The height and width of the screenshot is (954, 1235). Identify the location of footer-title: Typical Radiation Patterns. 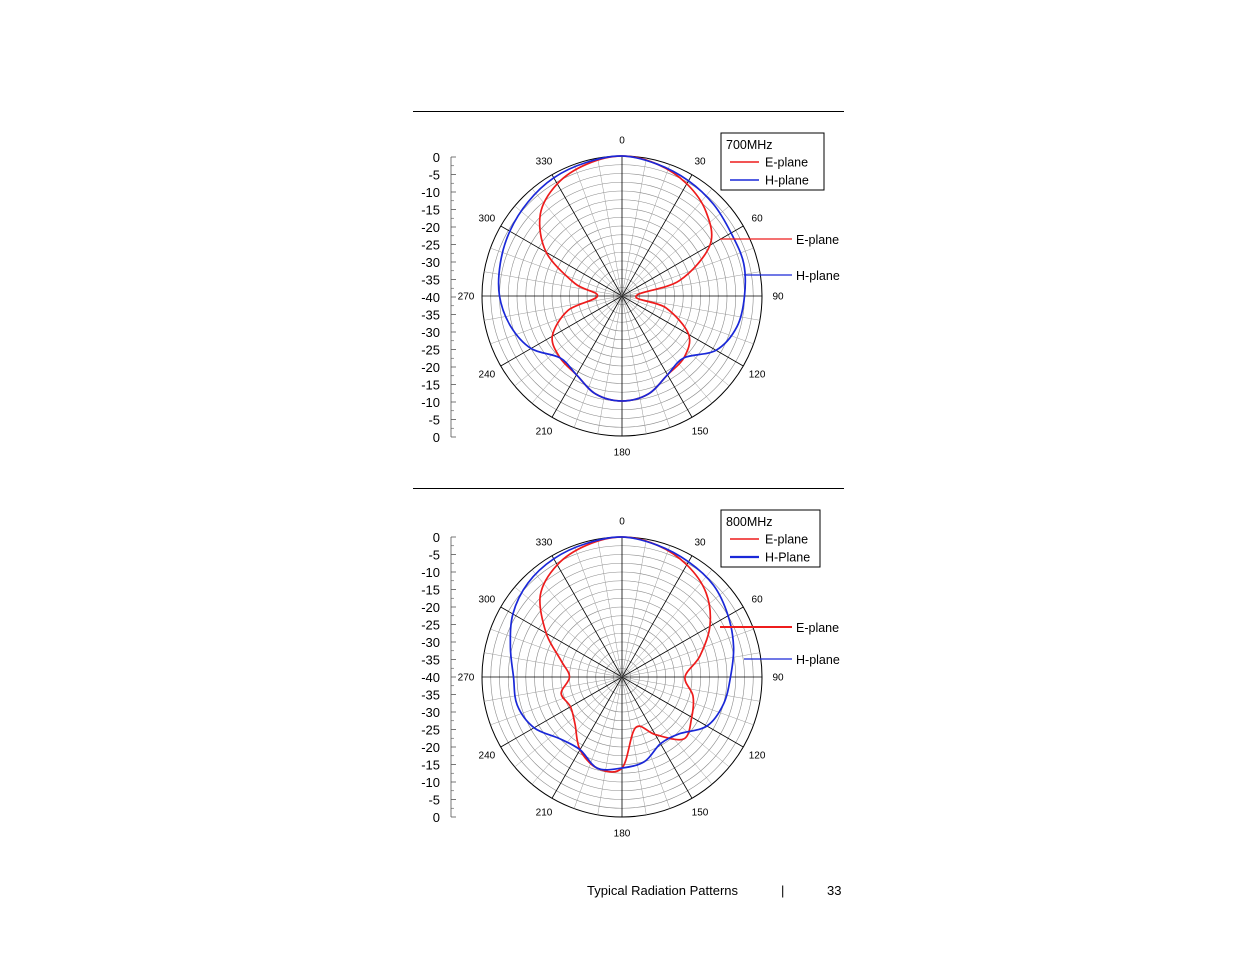
(663, 890).